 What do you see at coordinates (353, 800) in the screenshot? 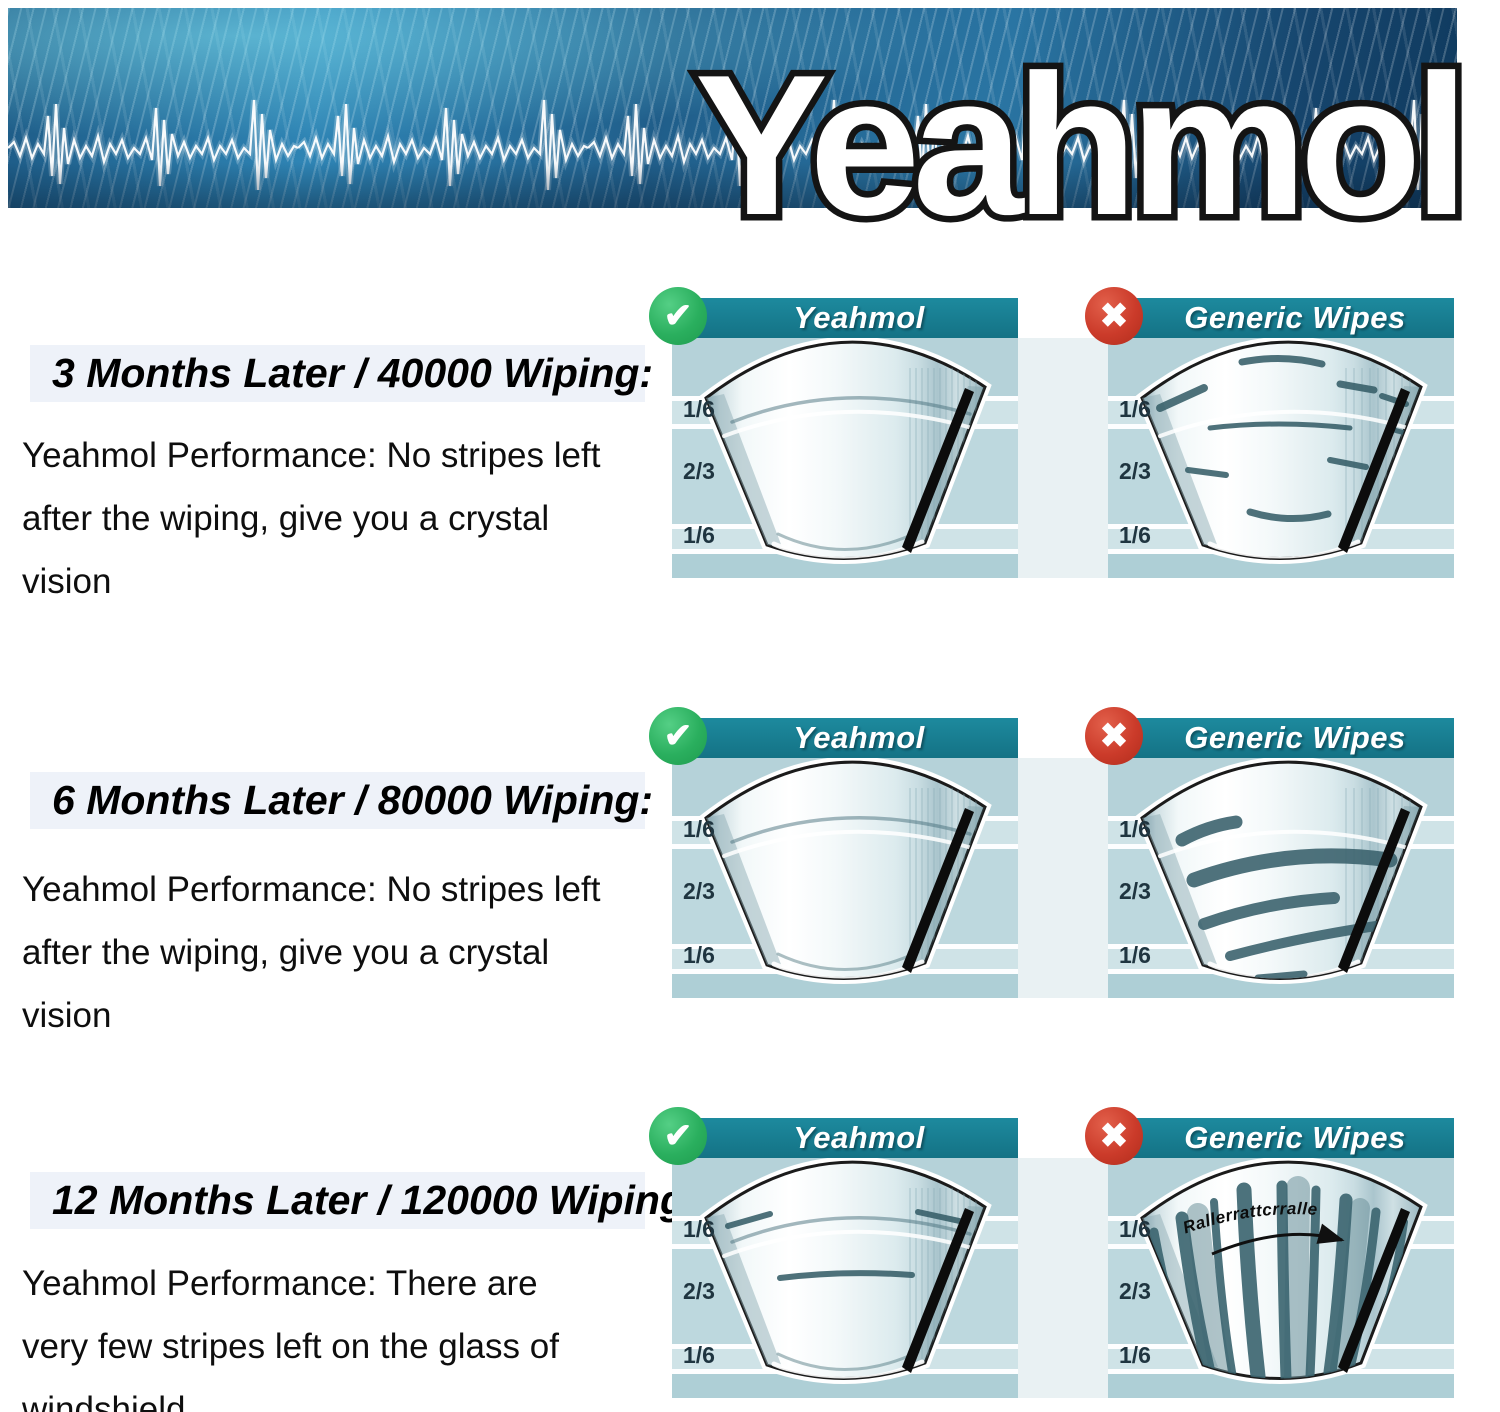
I see `row2-heading: 6 Months Later / 80000 Wiping:` at bounding box center [353, 800].